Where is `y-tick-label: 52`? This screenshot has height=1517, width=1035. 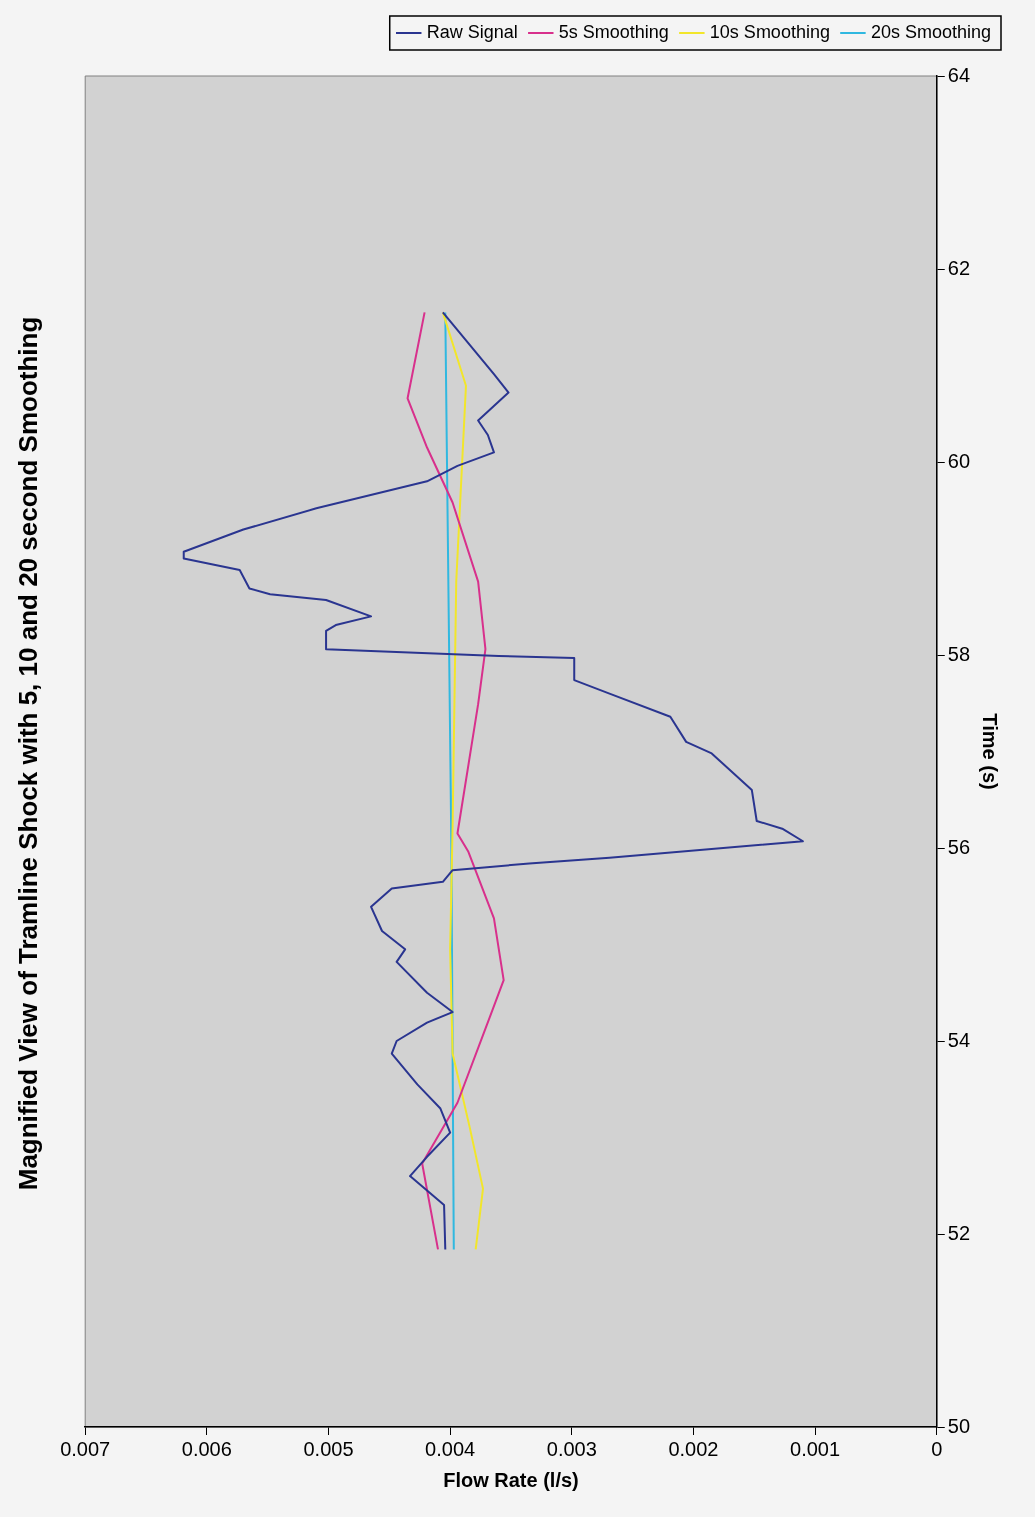
y-tick-label: 52 is located at coordinates (958, 1232).